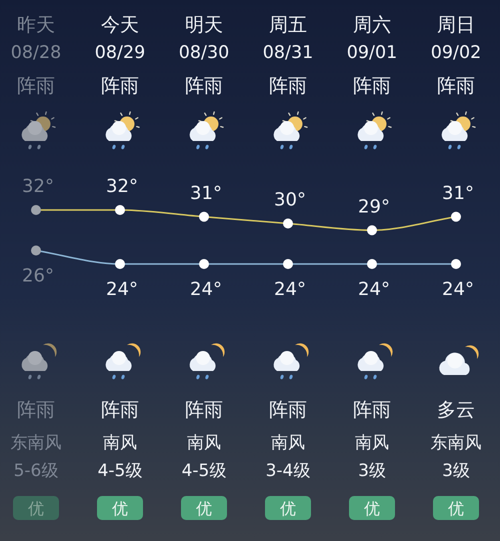  What do you see at coordinates (372, 53) in the screenshot?
I see `annotation: 09/01` at bounding box center [372, 53].